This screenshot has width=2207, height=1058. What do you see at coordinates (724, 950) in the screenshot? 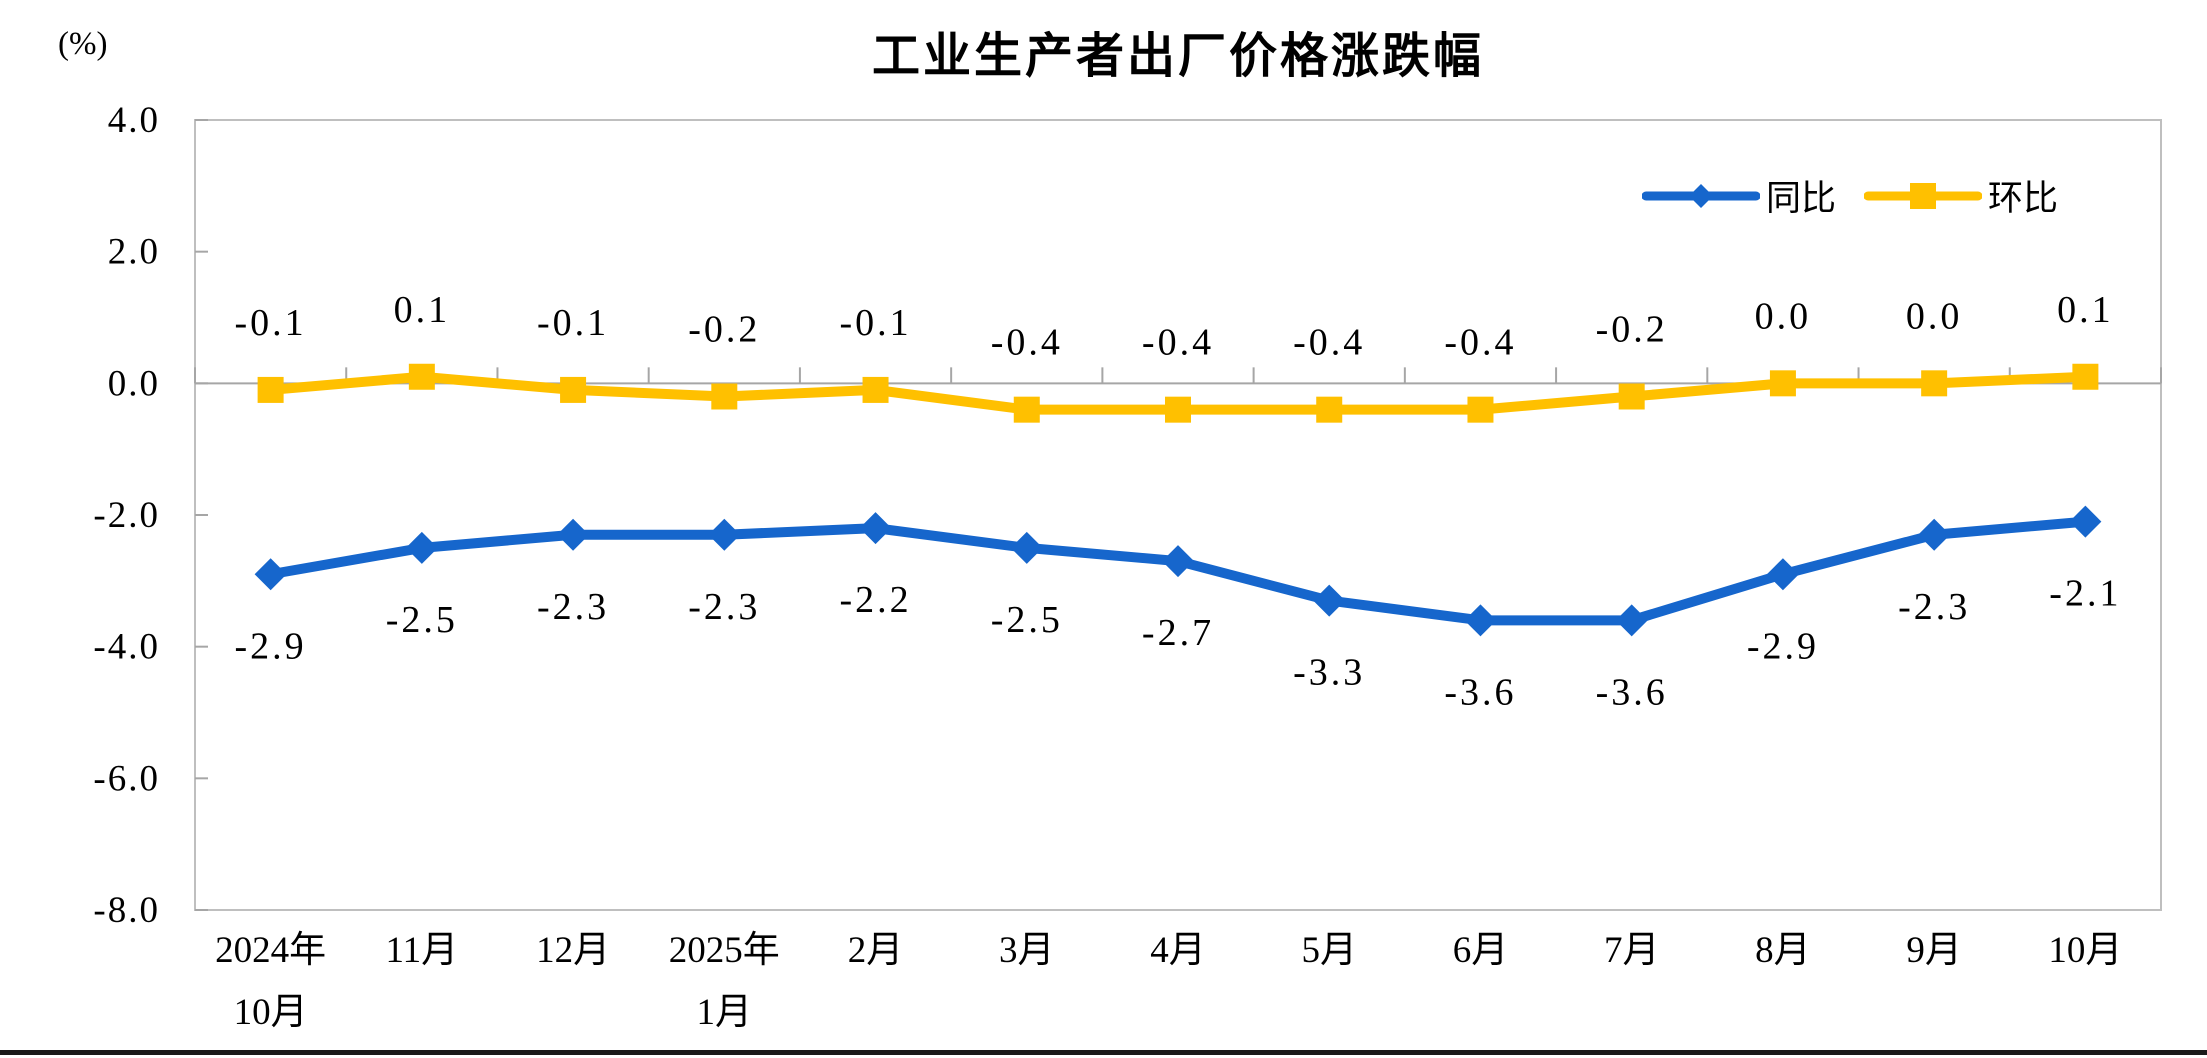
I see `x-axis-label-3: 2025年` at bounding box center [724, 950].